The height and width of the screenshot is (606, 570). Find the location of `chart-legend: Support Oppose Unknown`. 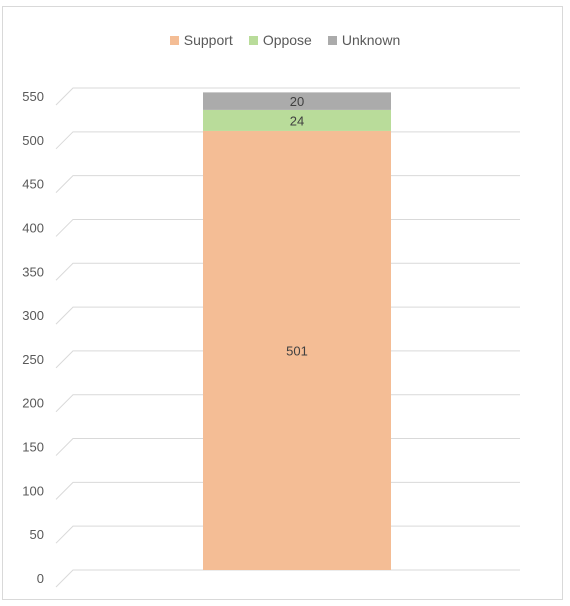

chart-legend: Support Oppose Unknown is located at coordinates (285, 40).